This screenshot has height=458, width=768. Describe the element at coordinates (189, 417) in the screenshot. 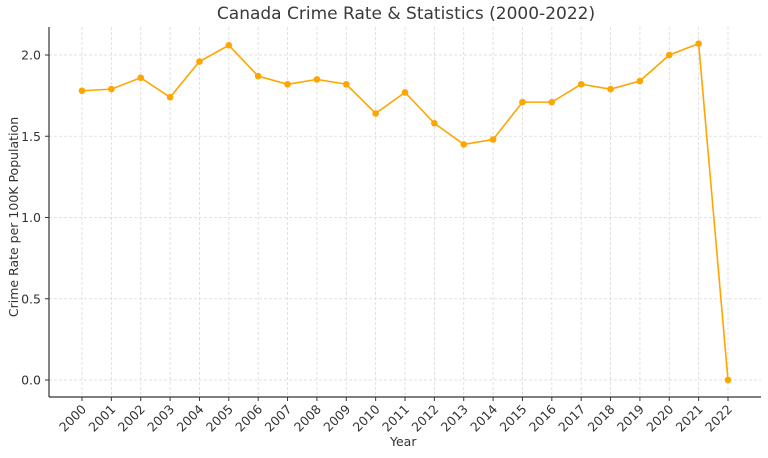

I see `x-tick-label: 2004` at that location.